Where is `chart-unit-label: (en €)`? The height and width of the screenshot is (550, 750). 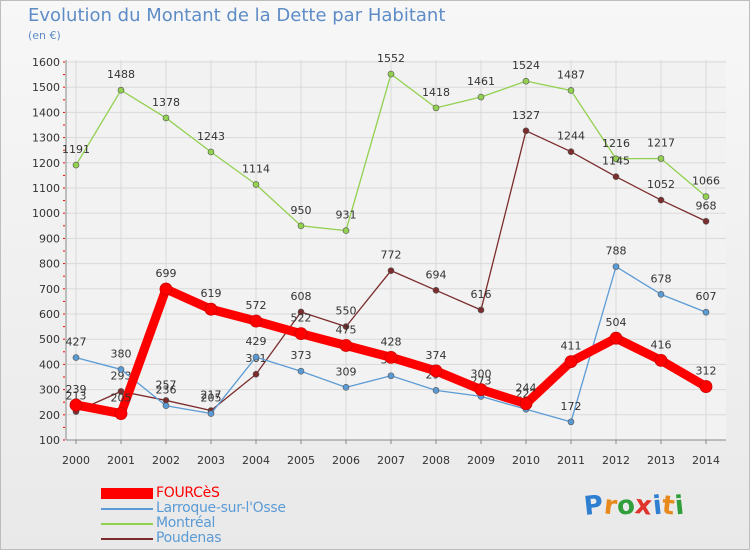 chart-unit-label: (en €) is located at coordinates (44, 35).